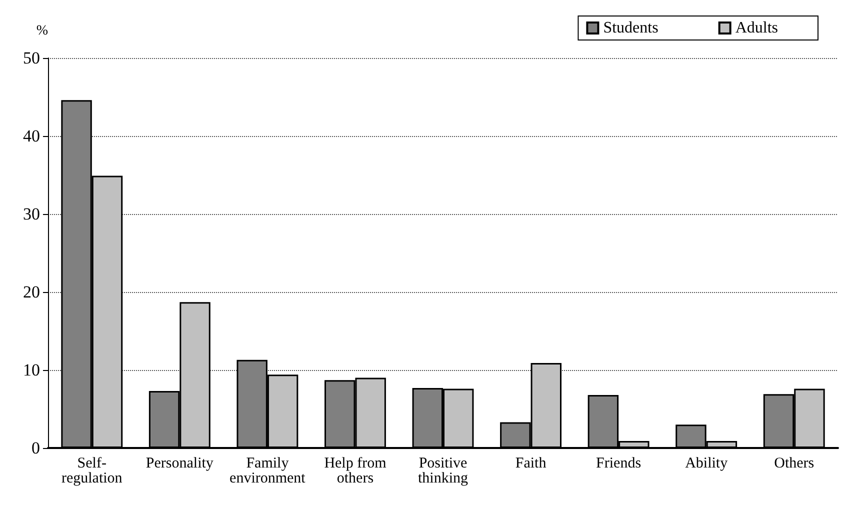 The width and height of the screenshot is (867, 512). Describe the element at coordinates (794, 464) in the screenshot. I see `x-tick-label: Others` at that location.